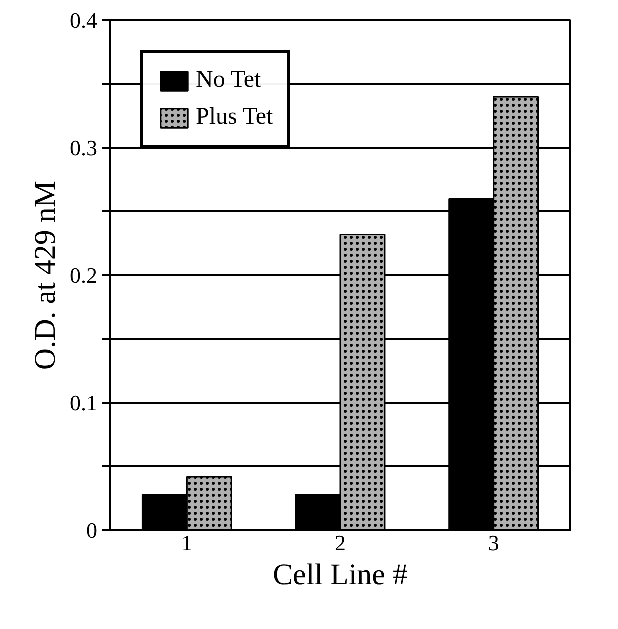 Image resolution: width=618 pixels, height=629 pixels. What do you see at coordinates (84, 275) in the screenshot?
I see `y-tick-label: 0.2` at bounding box center [84, 275].